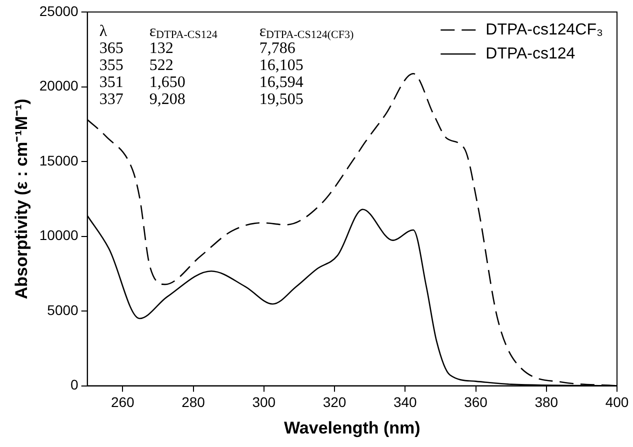 The height and width of the screenshot is (447, 633). Describe the element at coordinates (103, 31) in the screenshot. I see `annotation: λ` at that location.